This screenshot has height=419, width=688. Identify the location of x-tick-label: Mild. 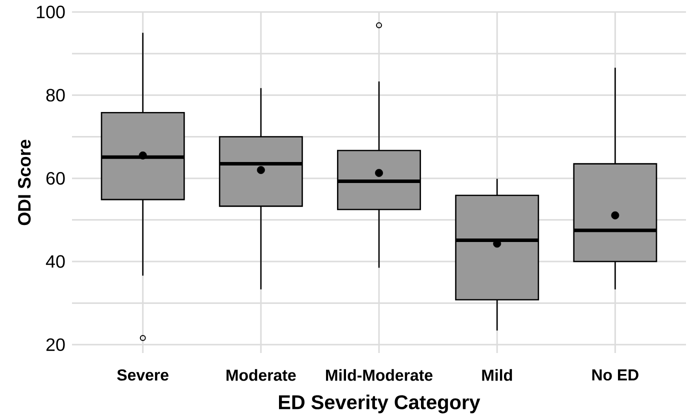
(497, 375).